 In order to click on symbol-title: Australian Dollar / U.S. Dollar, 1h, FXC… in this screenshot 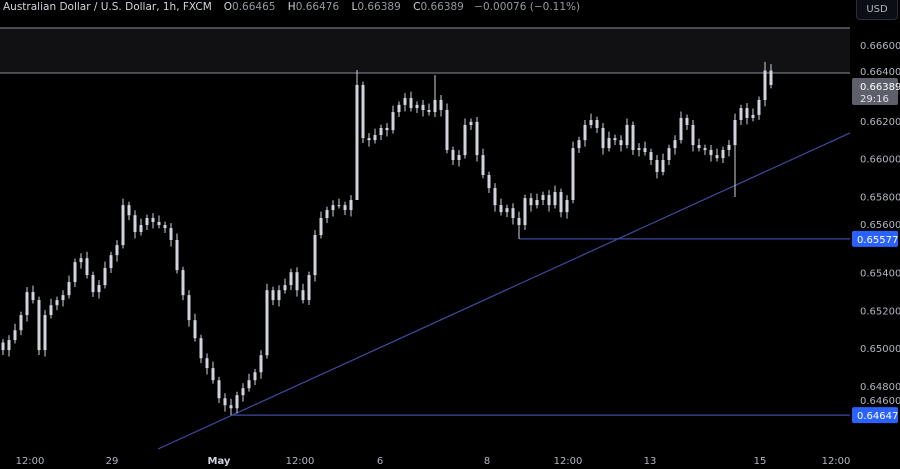, I will do `click(107, 7)`.